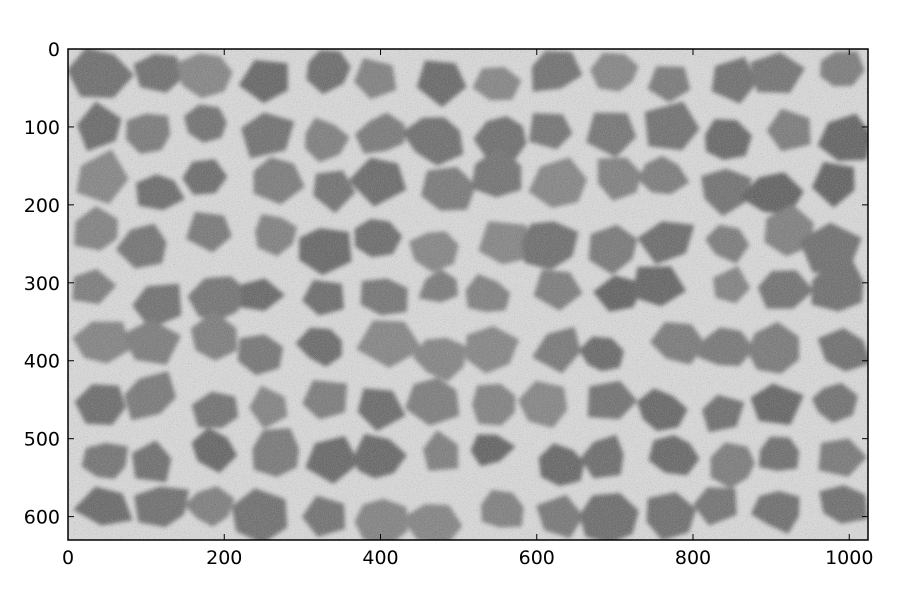 The image size is (900, 600). Describe the element at coordinates (693, 558) in the screenshot. I see `x-tick-label: 800` at that location.